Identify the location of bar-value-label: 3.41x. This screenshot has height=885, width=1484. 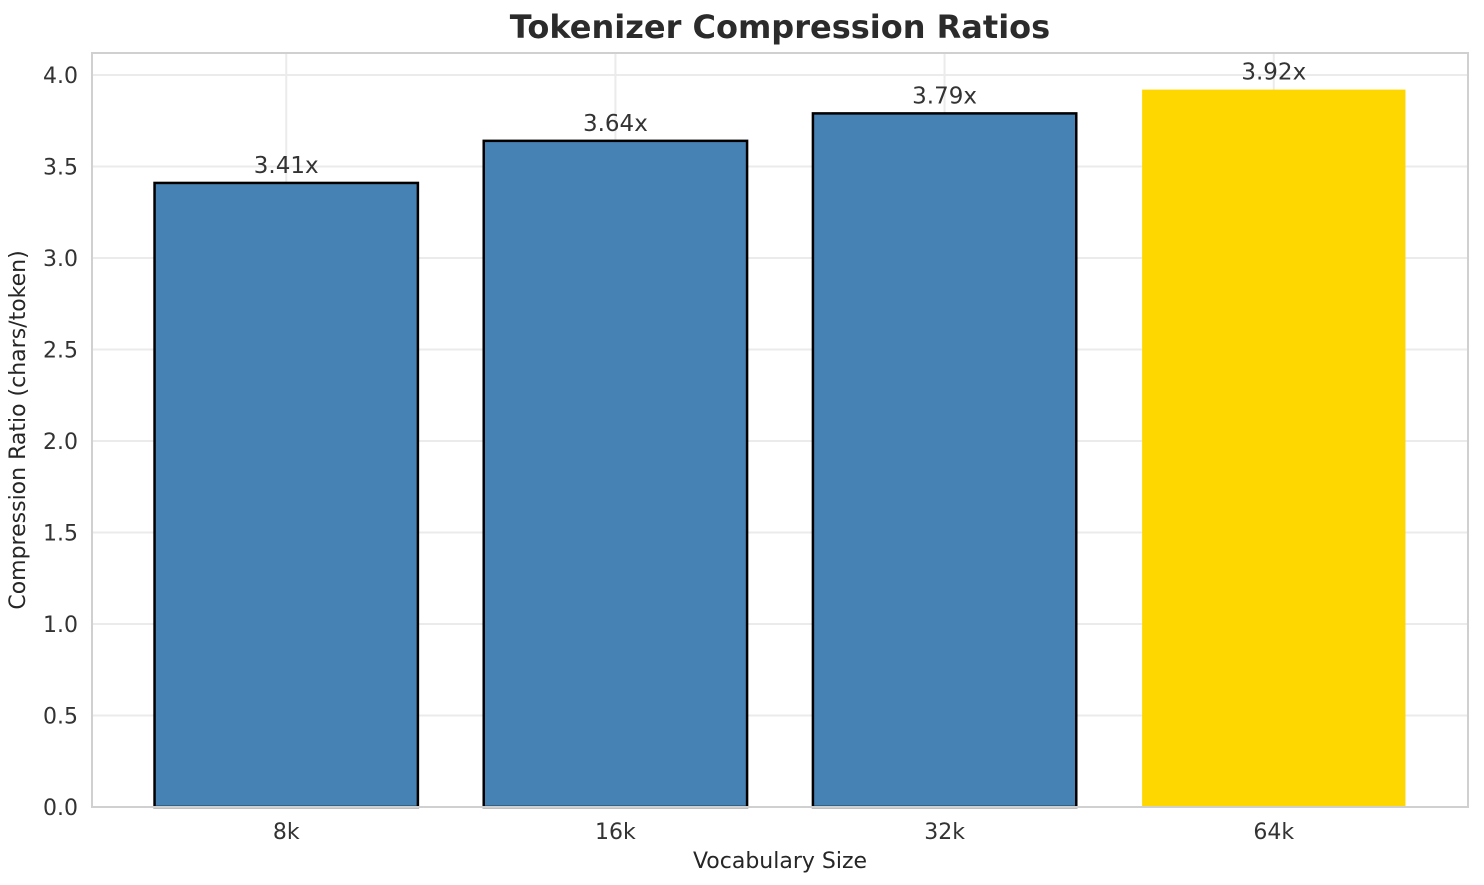
(286, 166).